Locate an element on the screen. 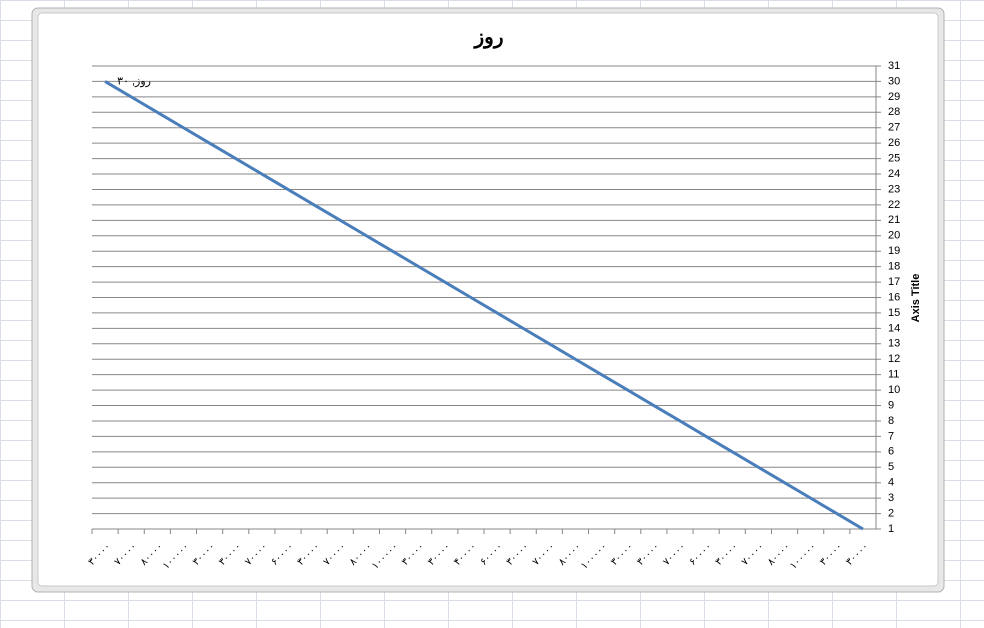 This screenshot has height=628, width=984. y-tick-label: 23 is located at coordinates (894, 189).